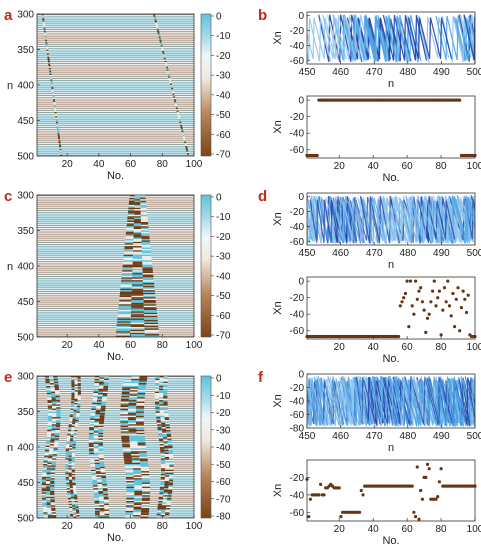  Describe the element at coordinates (223, 276) in the screenshot. I see `colorbar-tick-label: -40` at that location.